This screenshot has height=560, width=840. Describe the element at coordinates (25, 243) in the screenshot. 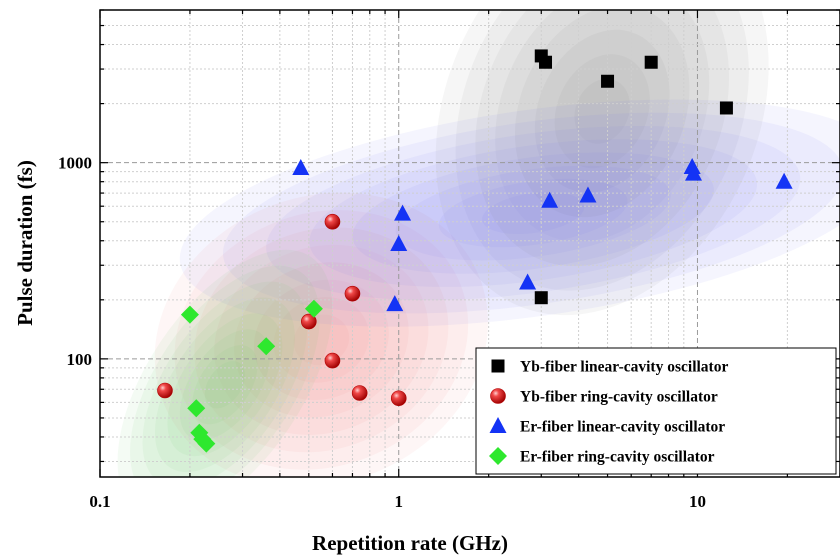

I see `y-axis-title: Pulse duration (fs)` at that location.